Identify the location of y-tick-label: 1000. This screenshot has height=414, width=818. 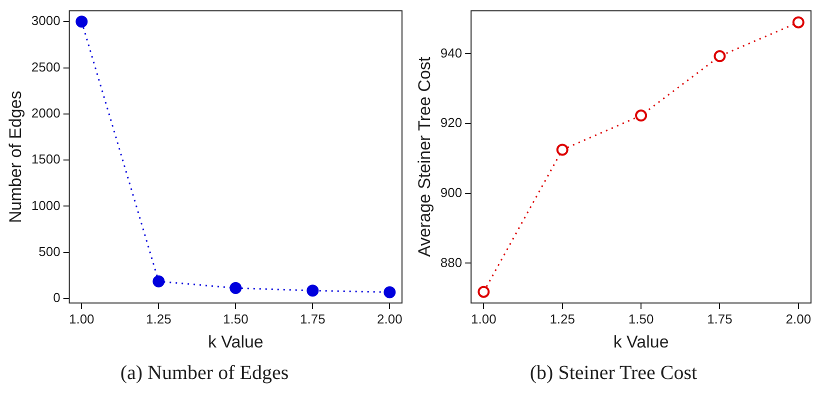
(45, 205).